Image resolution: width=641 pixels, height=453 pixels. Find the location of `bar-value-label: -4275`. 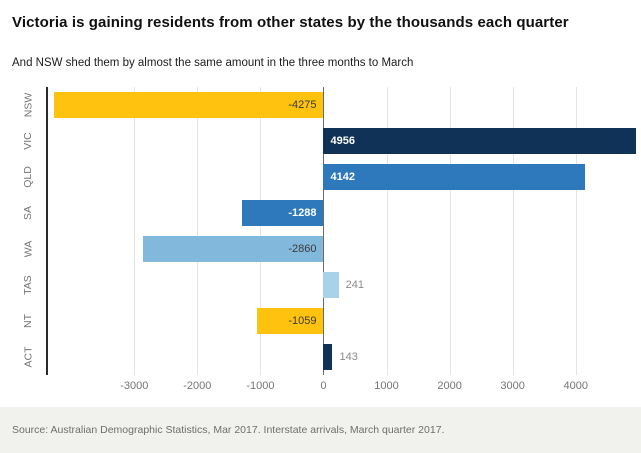

bar-value-label: -4275 is located at coordinates (302, 105).